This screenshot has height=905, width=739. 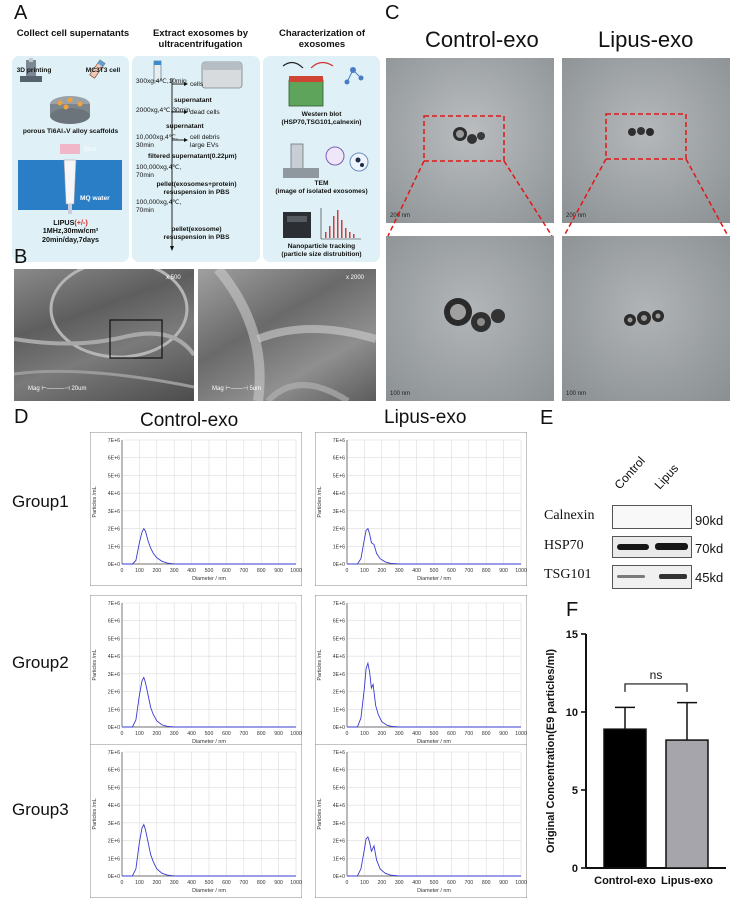 What do you see at coordinates (656, 687) in the screenshot?
I see `significance-bracket` at bounding box center [656, 687].